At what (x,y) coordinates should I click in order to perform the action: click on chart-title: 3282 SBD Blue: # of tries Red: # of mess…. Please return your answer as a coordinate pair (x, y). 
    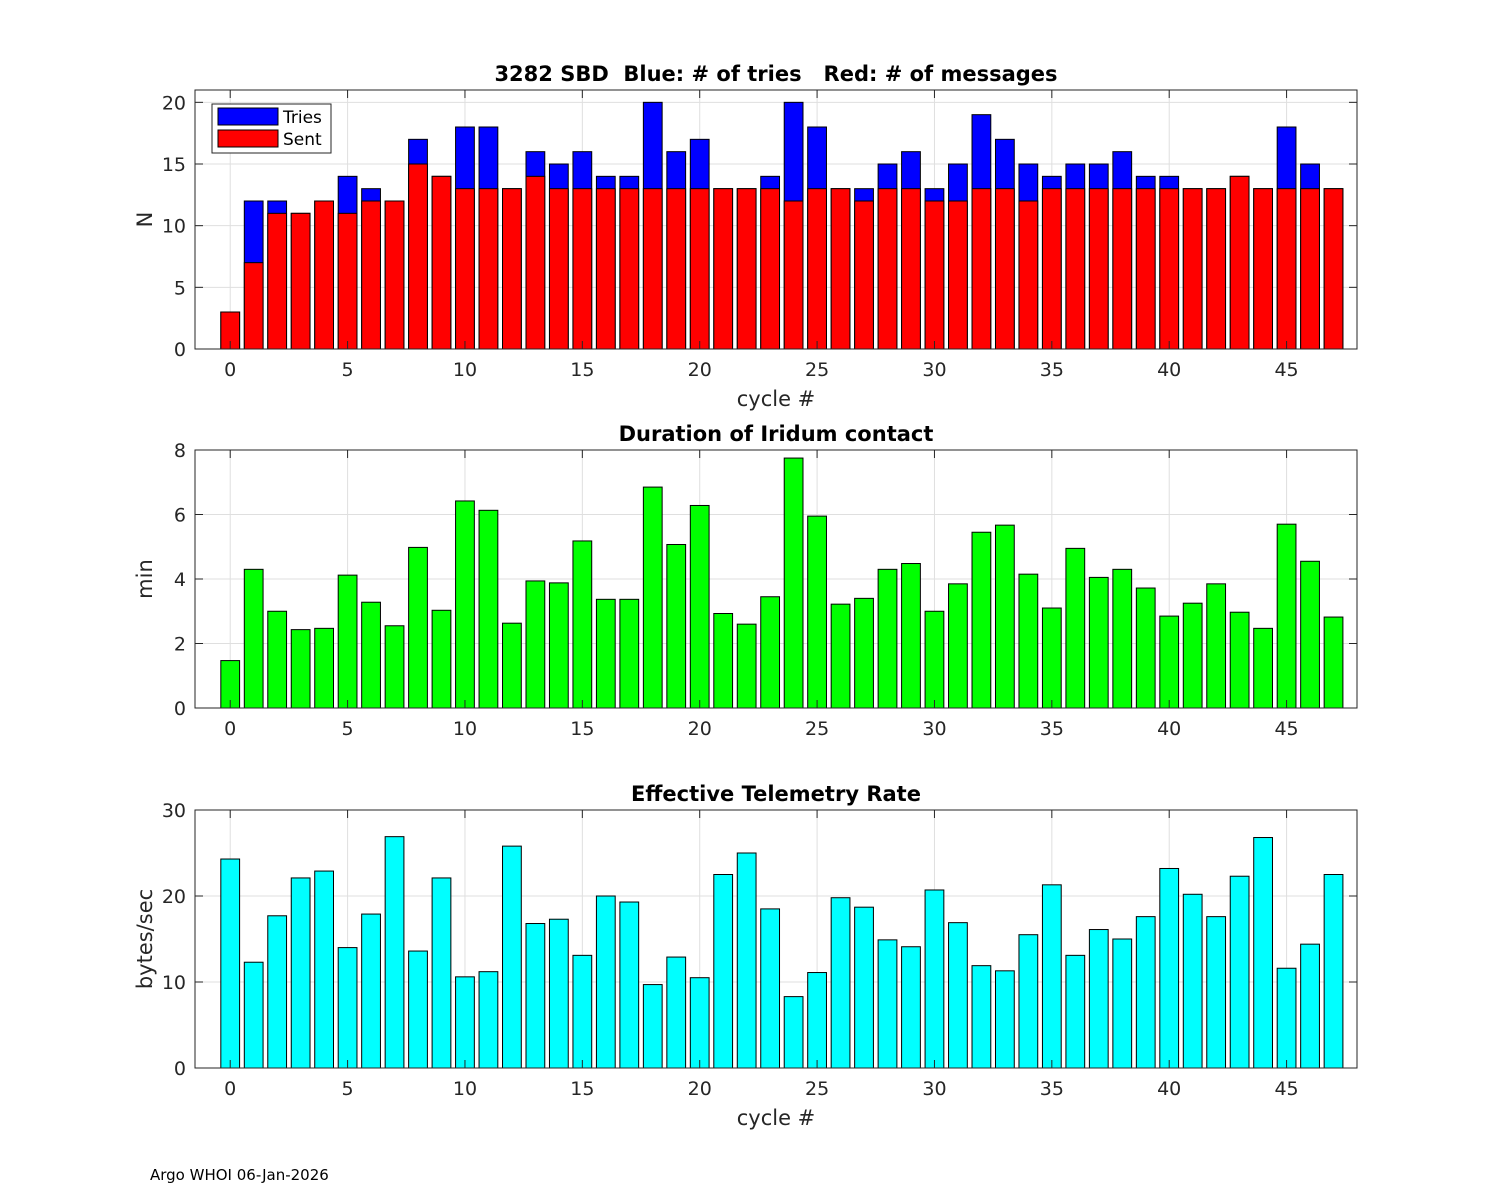
    Looking at the image, I should click on (775, 74).